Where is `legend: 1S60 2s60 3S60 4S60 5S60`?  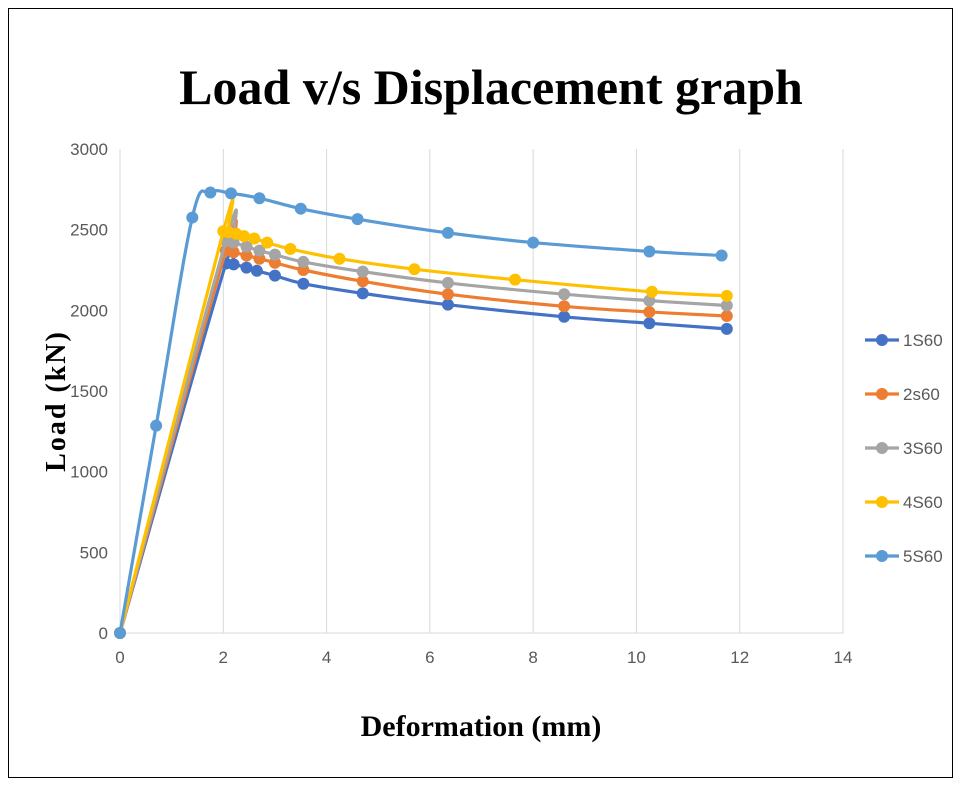 legend: 1S60 2s60 3S60 4S60 5S60 is located at coordinates (904, 448).